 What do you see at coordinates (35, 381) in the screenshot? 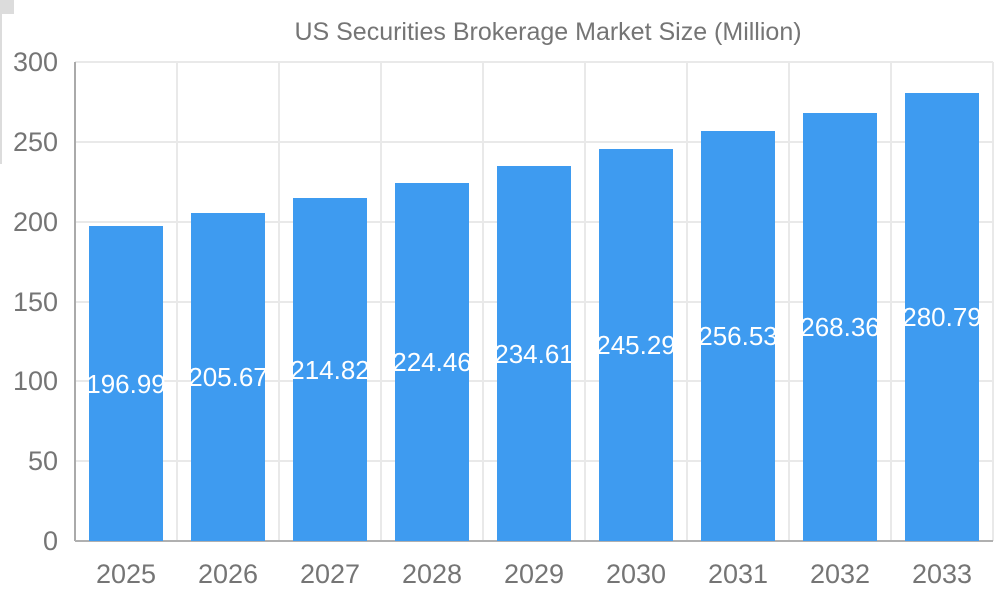
I see `y-tick-label: 100` at bounding box center [35, 381].